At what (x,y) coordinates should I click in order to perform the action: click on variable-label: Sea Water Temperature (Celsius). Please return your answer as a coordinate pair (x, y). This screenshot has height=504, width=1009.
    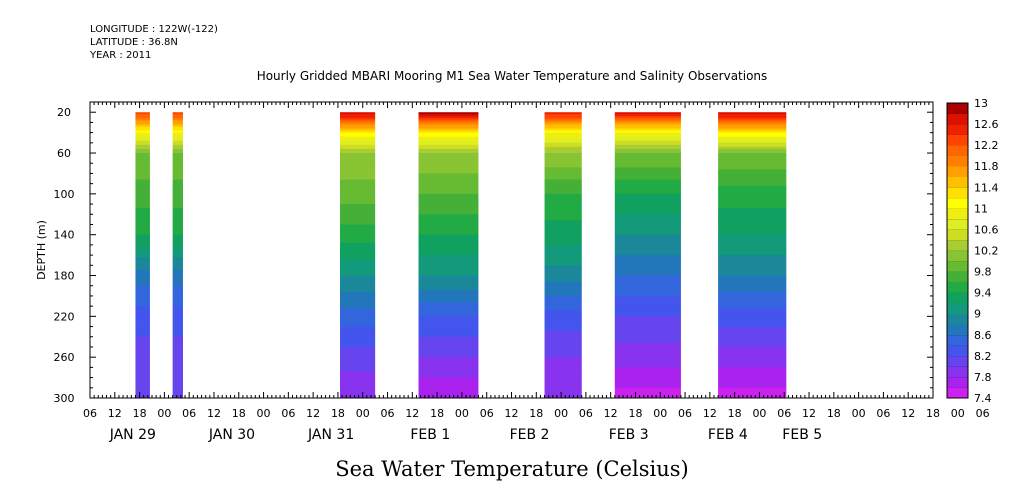
    Looking at the image, I should click on (512, 469).